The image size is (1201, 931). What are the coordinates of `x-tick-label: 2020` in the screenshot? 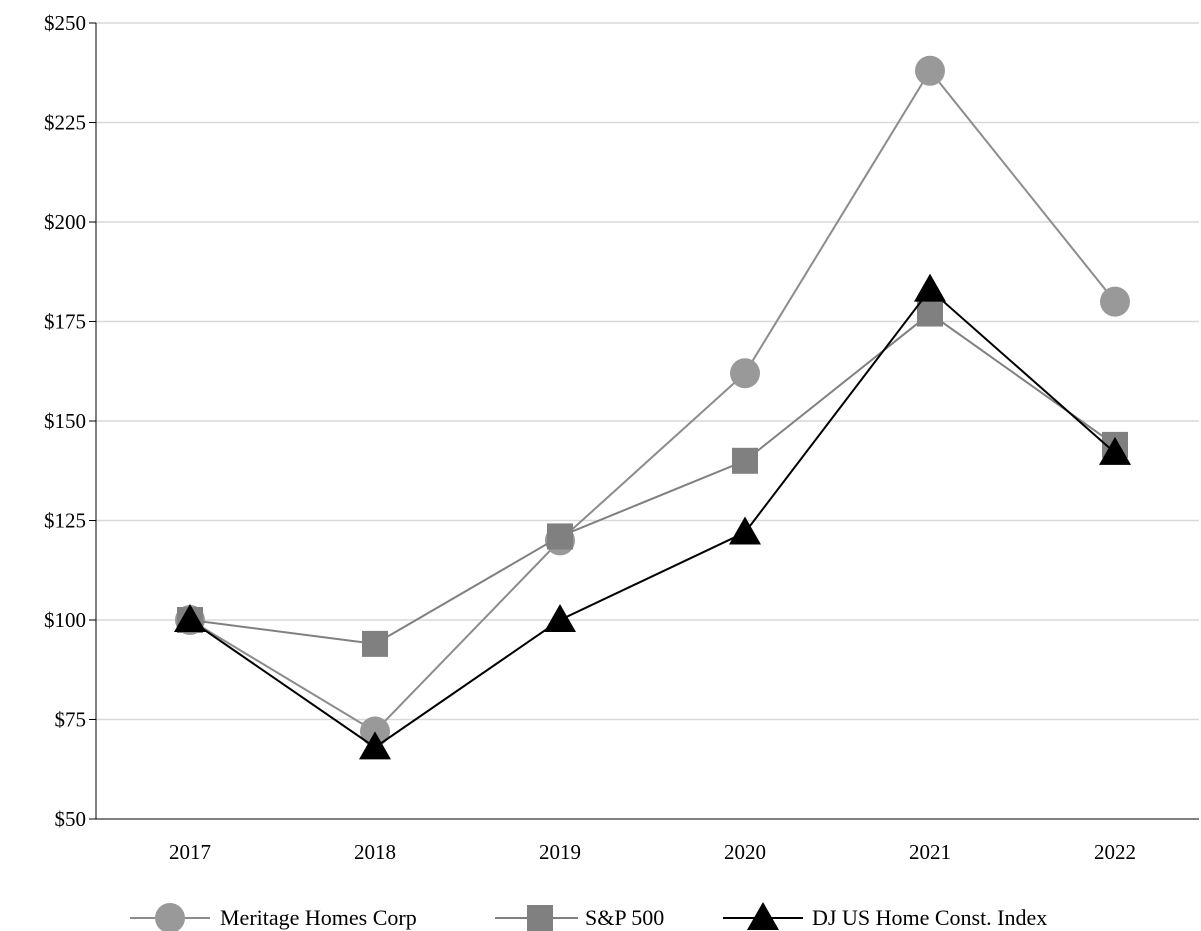 It's located at (745, 852).